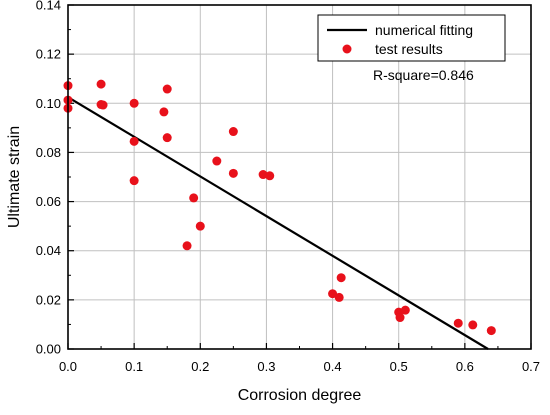 This screenshot has width=550, height=415. I want to click on legend-box, so click(411, 38).